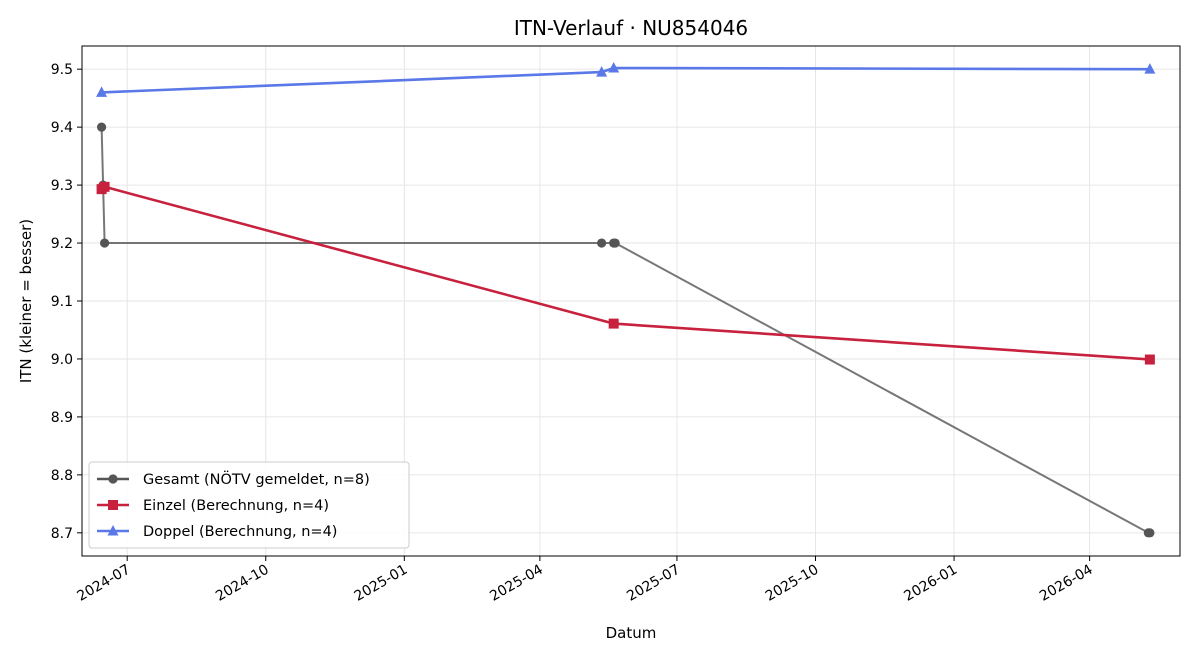  Describe the element at coordinates (516, 583) in the screenshot. I see `x-tick-label: 2025-04` at that location.